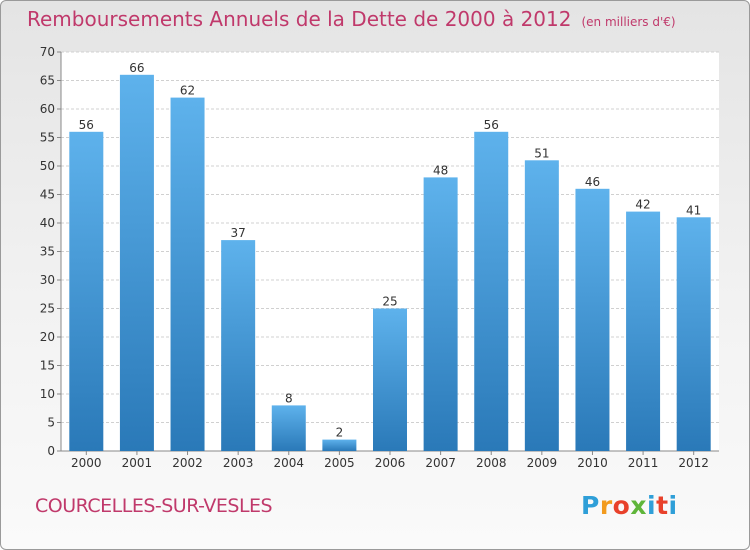 Image resolution: width=750 pixels, height=550 pixels. What do you see at coordinates (440, 170) in the screenshot?
I see `data-label-2007: 48` at bounding box center [440, 170].